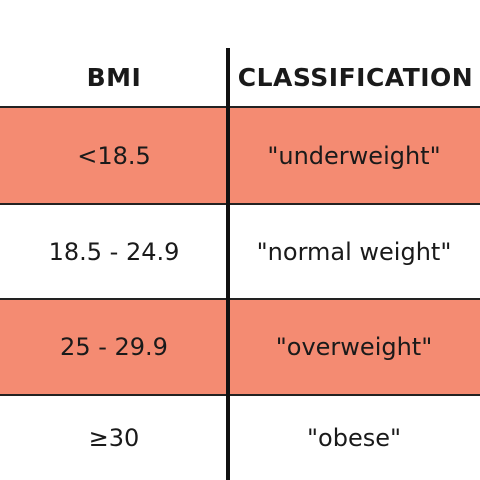 The height and width of the screenshot is (480, 480). What do you see at coordinates (114, 77) in the screenshot?
I see `header-bmi: BMI` at bounding box center [114, 77].